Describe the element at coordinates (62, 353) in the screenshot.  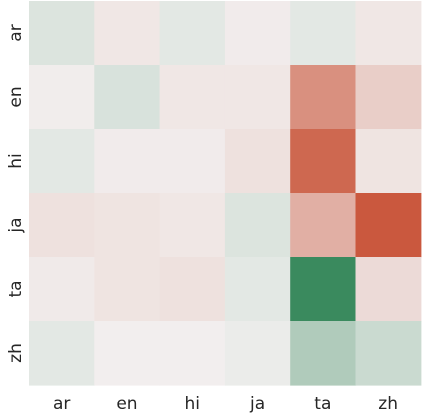
I see `heatmap-cell-zh-ar` at that location.